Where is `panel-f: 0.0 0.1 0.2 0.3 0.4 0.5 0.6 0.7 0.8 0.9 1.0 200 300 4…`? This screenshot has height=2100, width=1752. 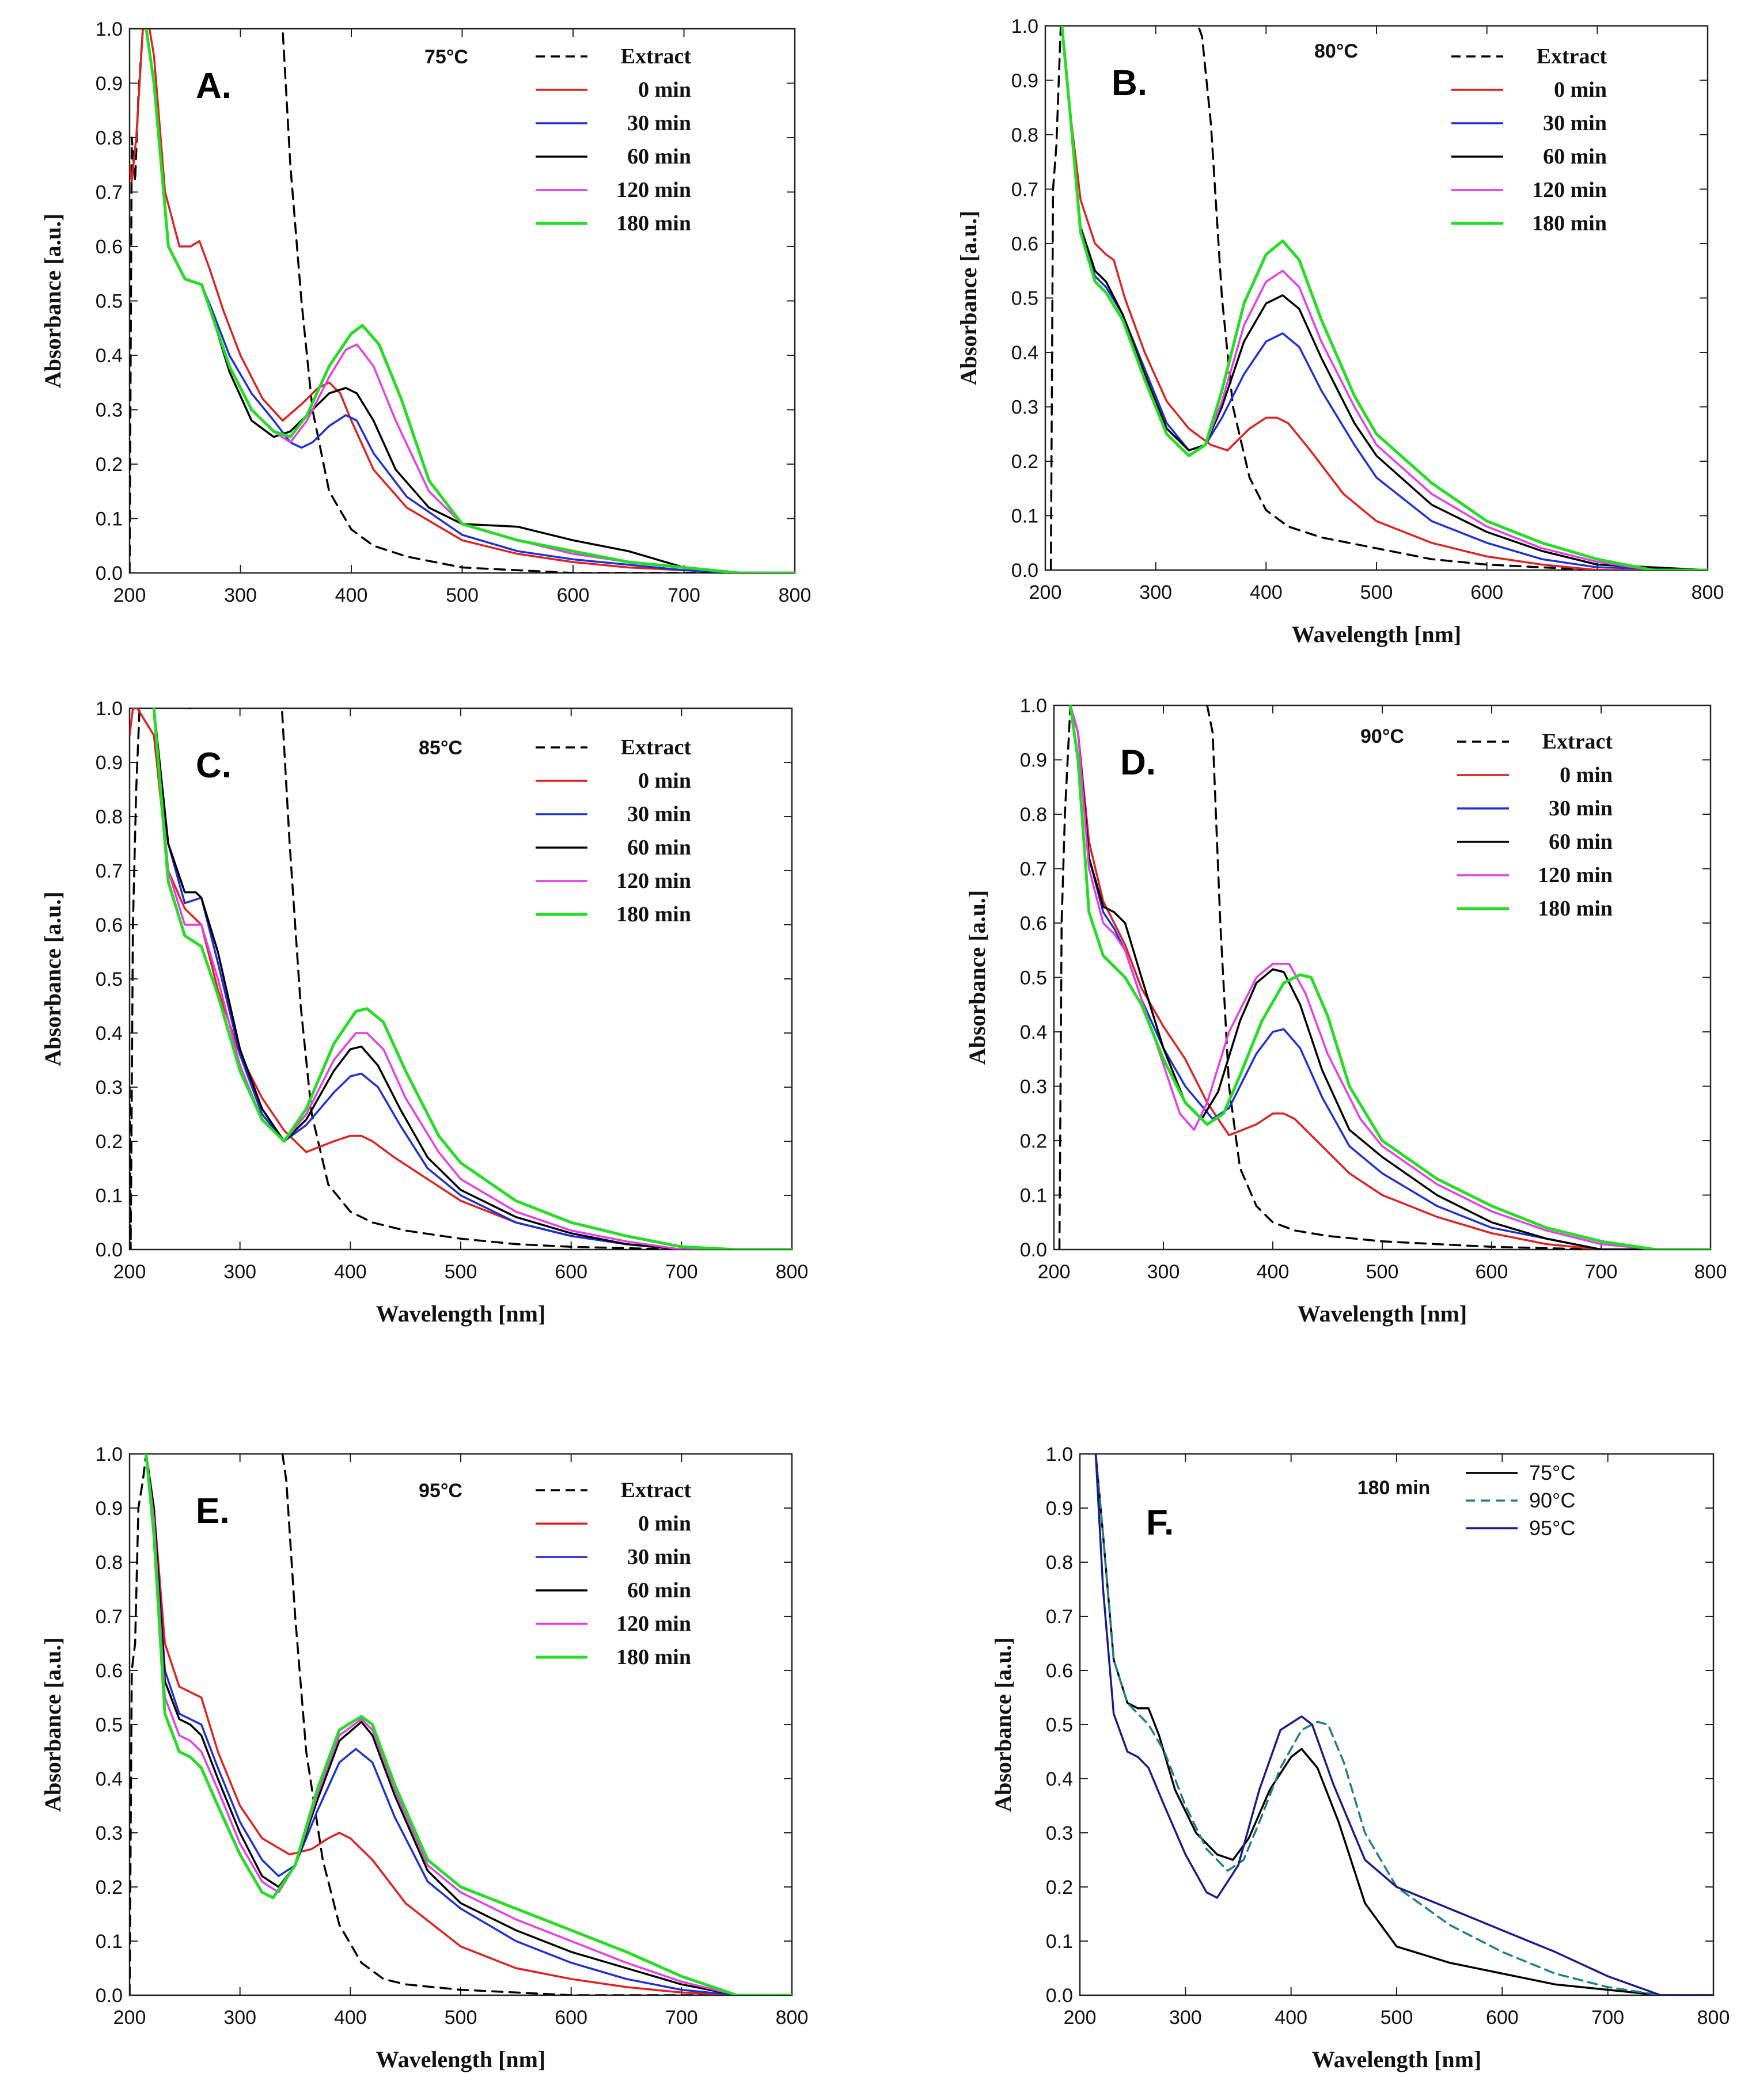 panel-f: 0.0 0.1 0.2 0.3 0.4 0.5 0.6 0.7 0.8 0.9 1.0 200 300 4… is located at coordinates (1360, 1758).